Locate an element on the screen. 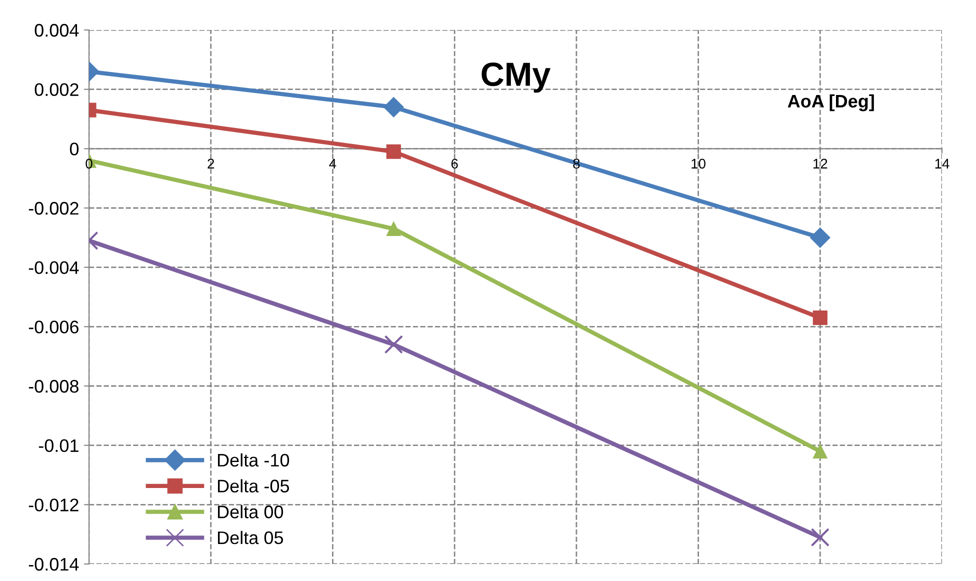 Image resolution: width=976 pixels, height=581 pixels. legend-label: Delta -05 is located at coordinates (254, 485).